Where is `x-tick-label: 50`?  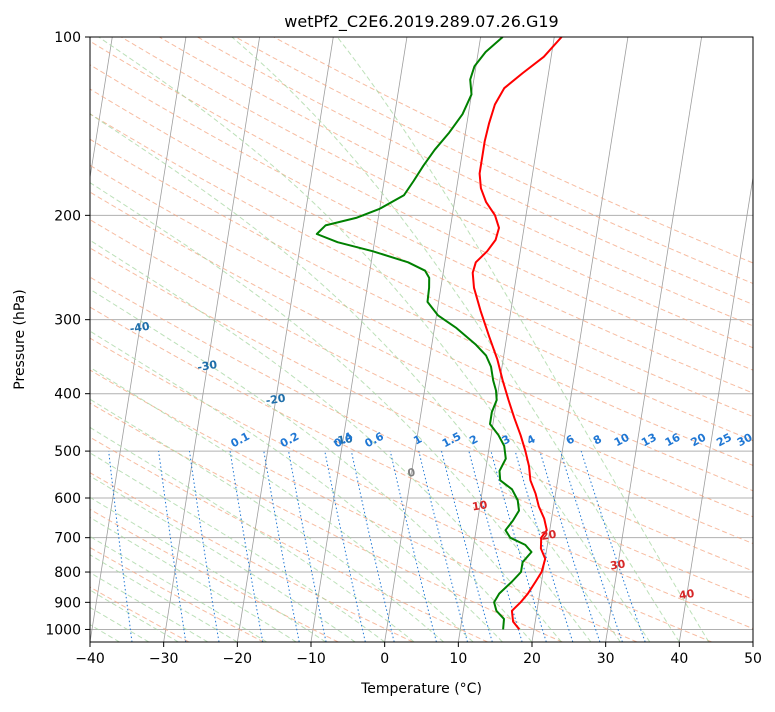 x-tick-label: 50 is located at coordinates (753, 659).